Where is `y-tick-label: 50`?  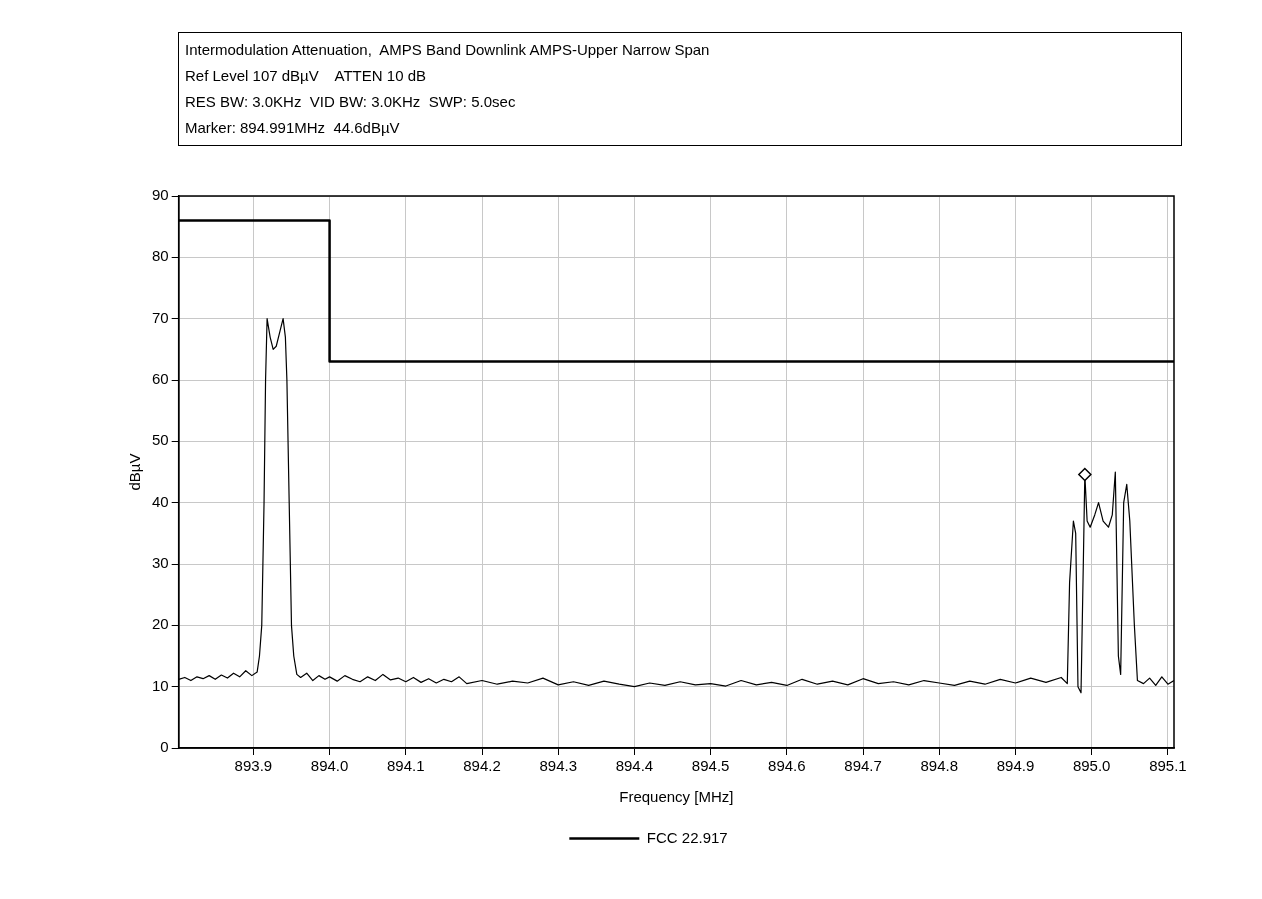 y-tick-label: 50 is located at coordinates (160, 440).